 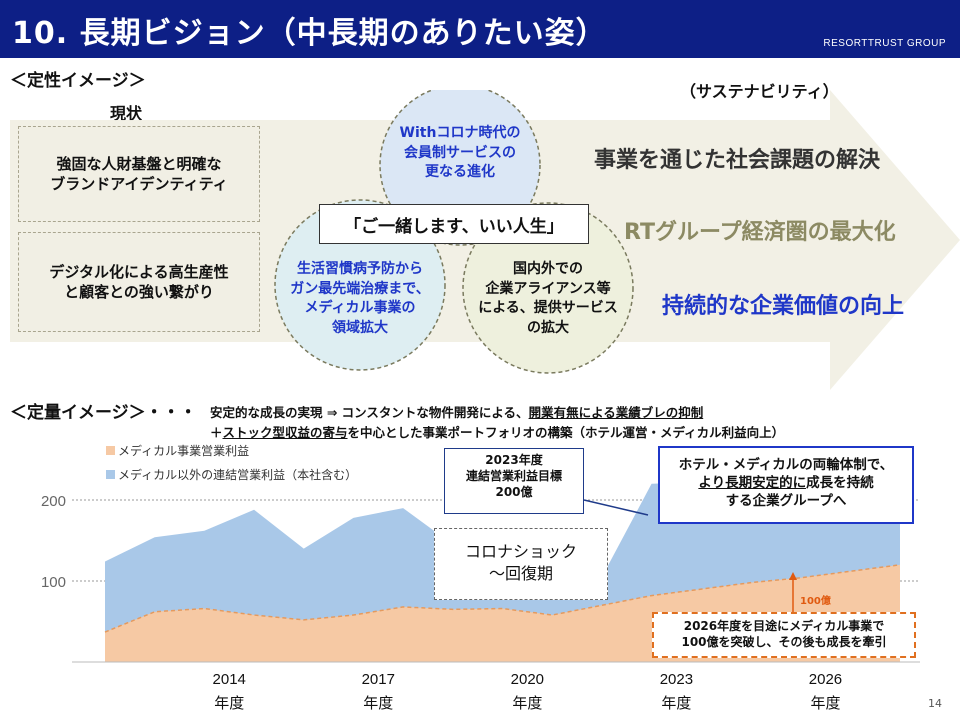 What do you see at coordinates (139, 282) in the screenshot?
I see `current-item-2: デジタル化による高生産性 と顧客との強い繋がり` at bounding box center [139, 282].